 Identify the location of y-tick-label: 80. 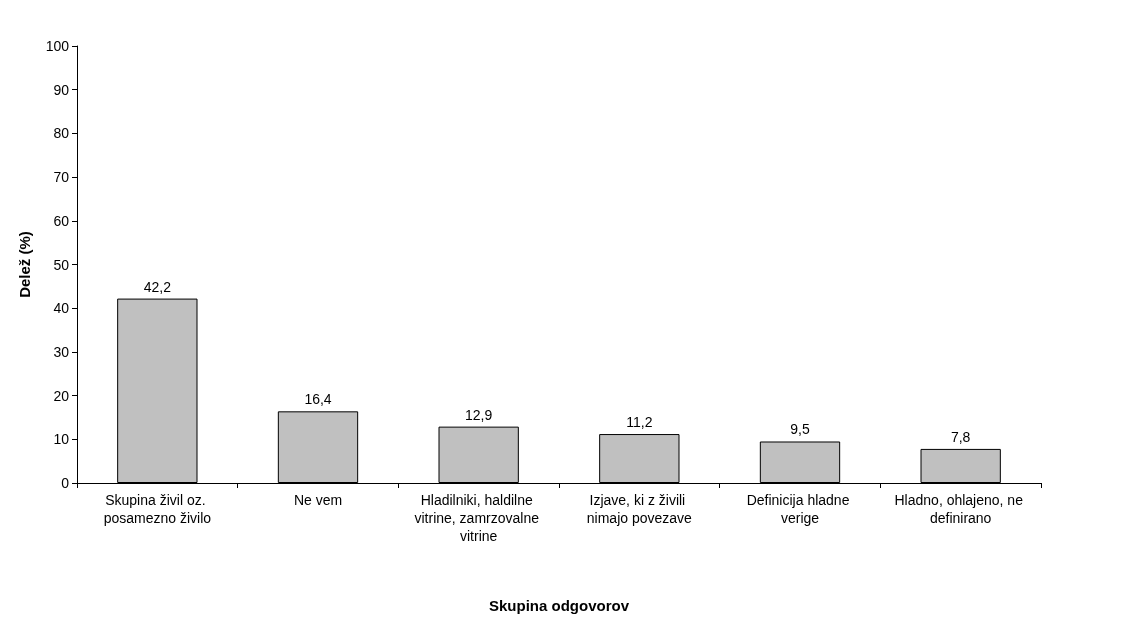
(61, 133).